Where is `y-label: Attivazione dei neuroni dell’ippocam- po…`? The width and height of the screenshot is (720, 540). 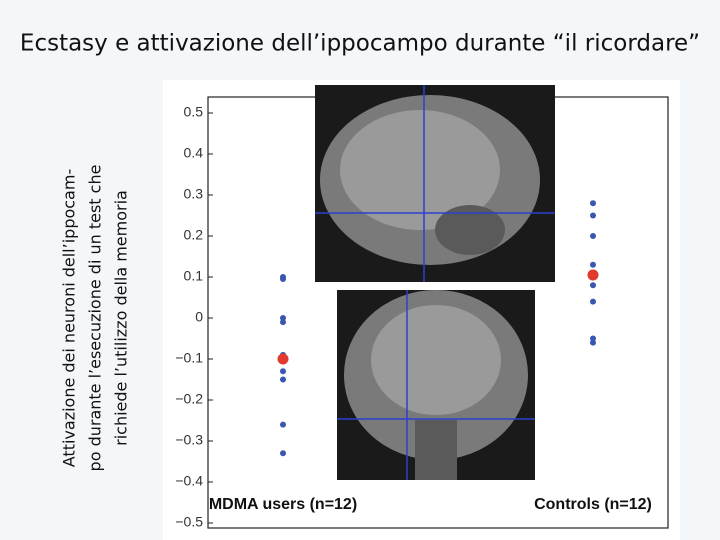 y-label: Attivazione dei neuroni dell’ippocam- po… is located at coordinates (95, 318).